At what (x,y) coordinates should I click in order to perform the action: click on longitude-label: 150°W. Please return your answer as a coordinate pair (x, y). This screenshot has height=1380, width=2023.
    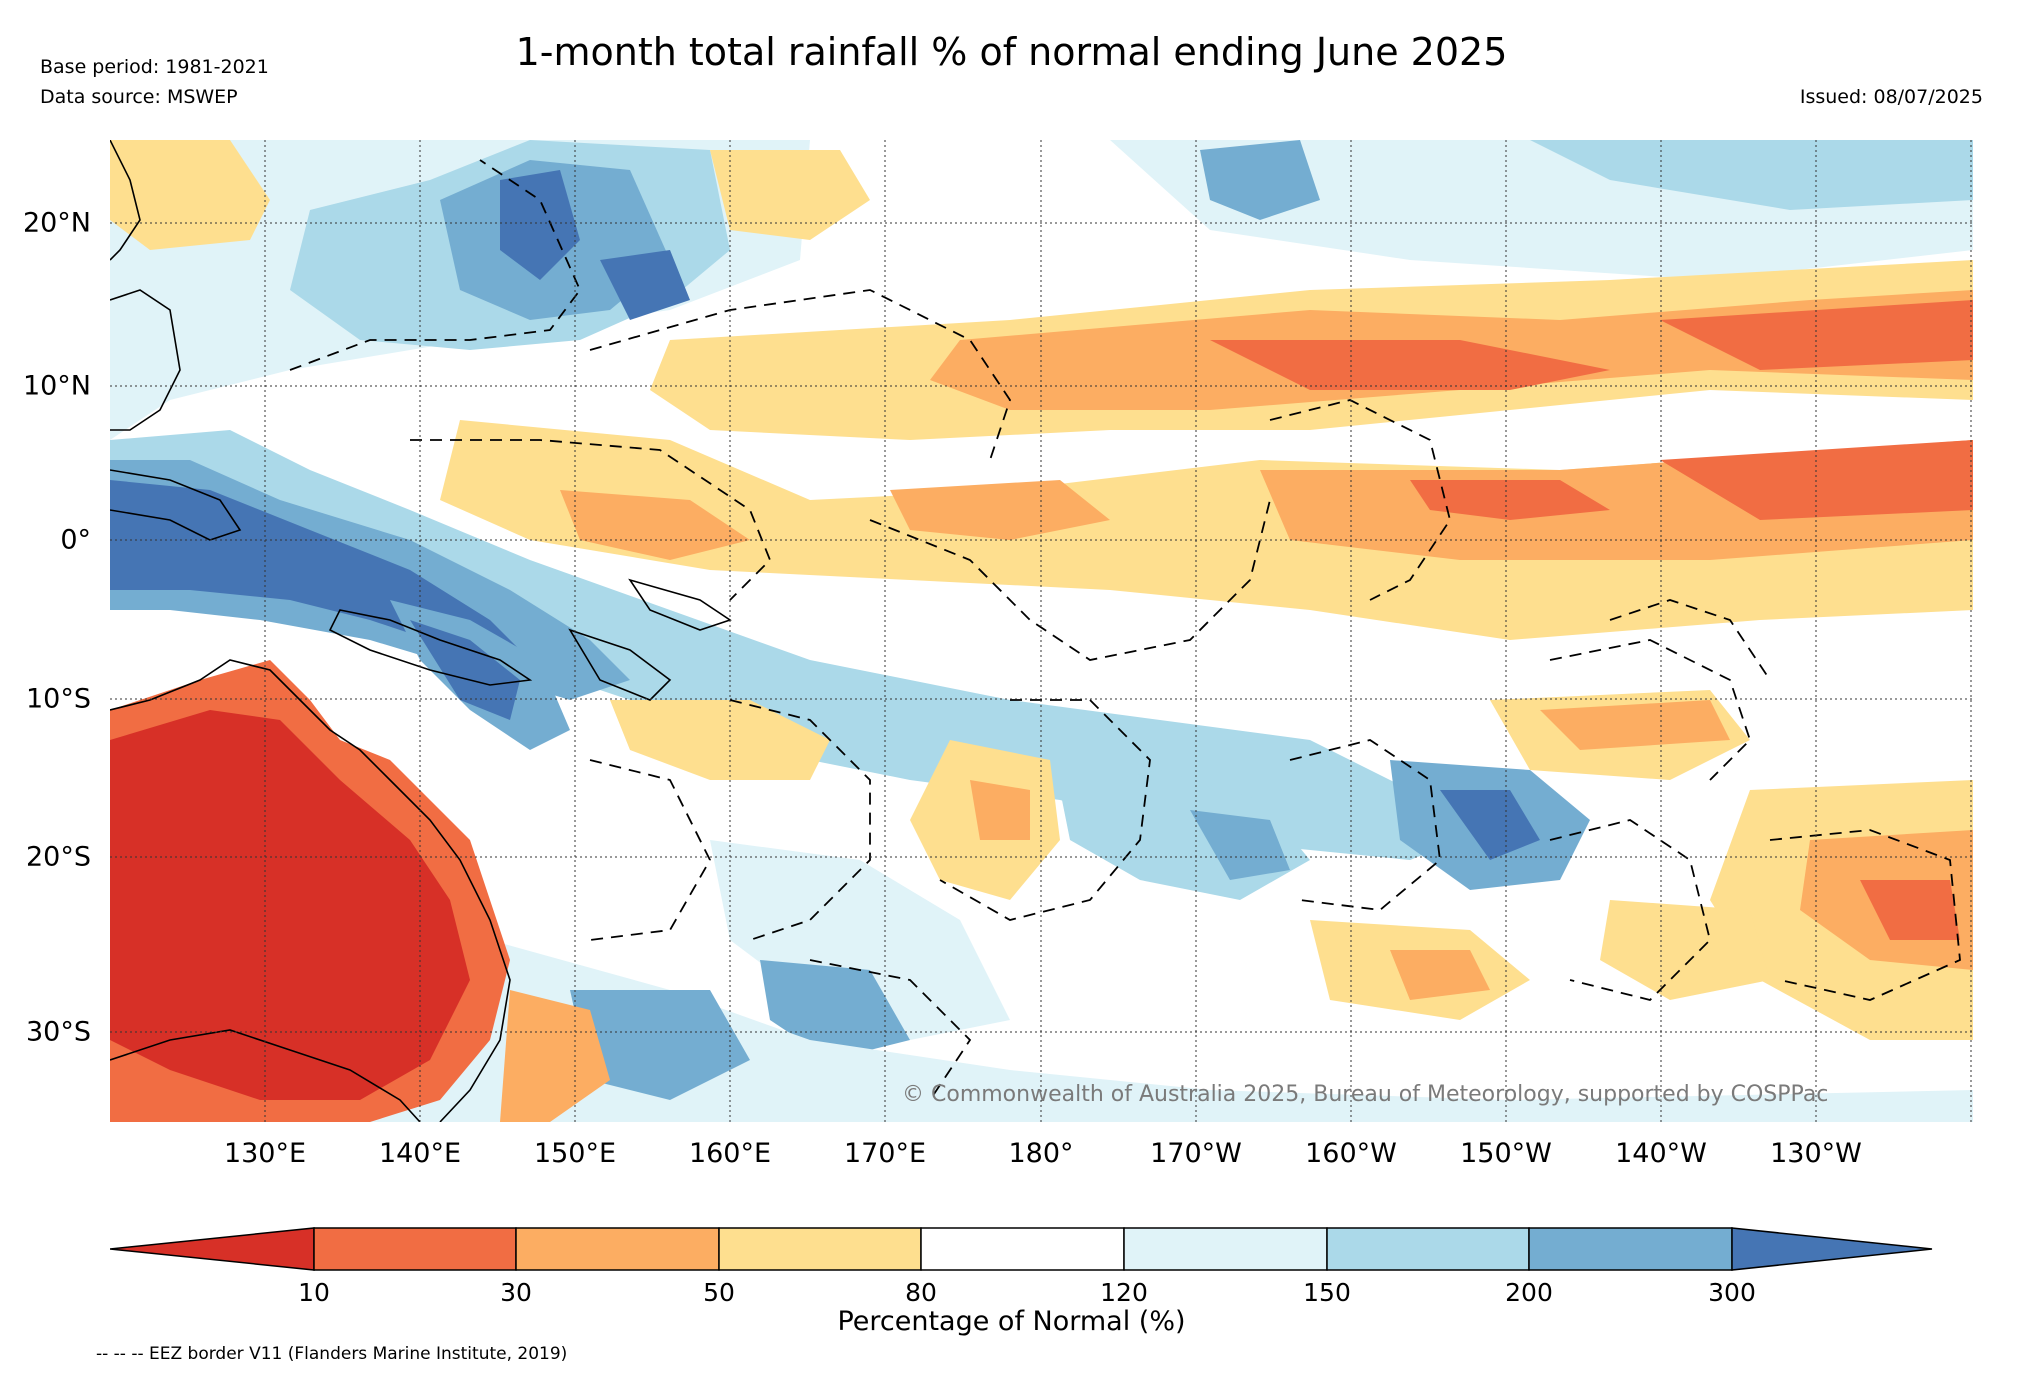
    Looking at the image, I should click on (1506, 1153).